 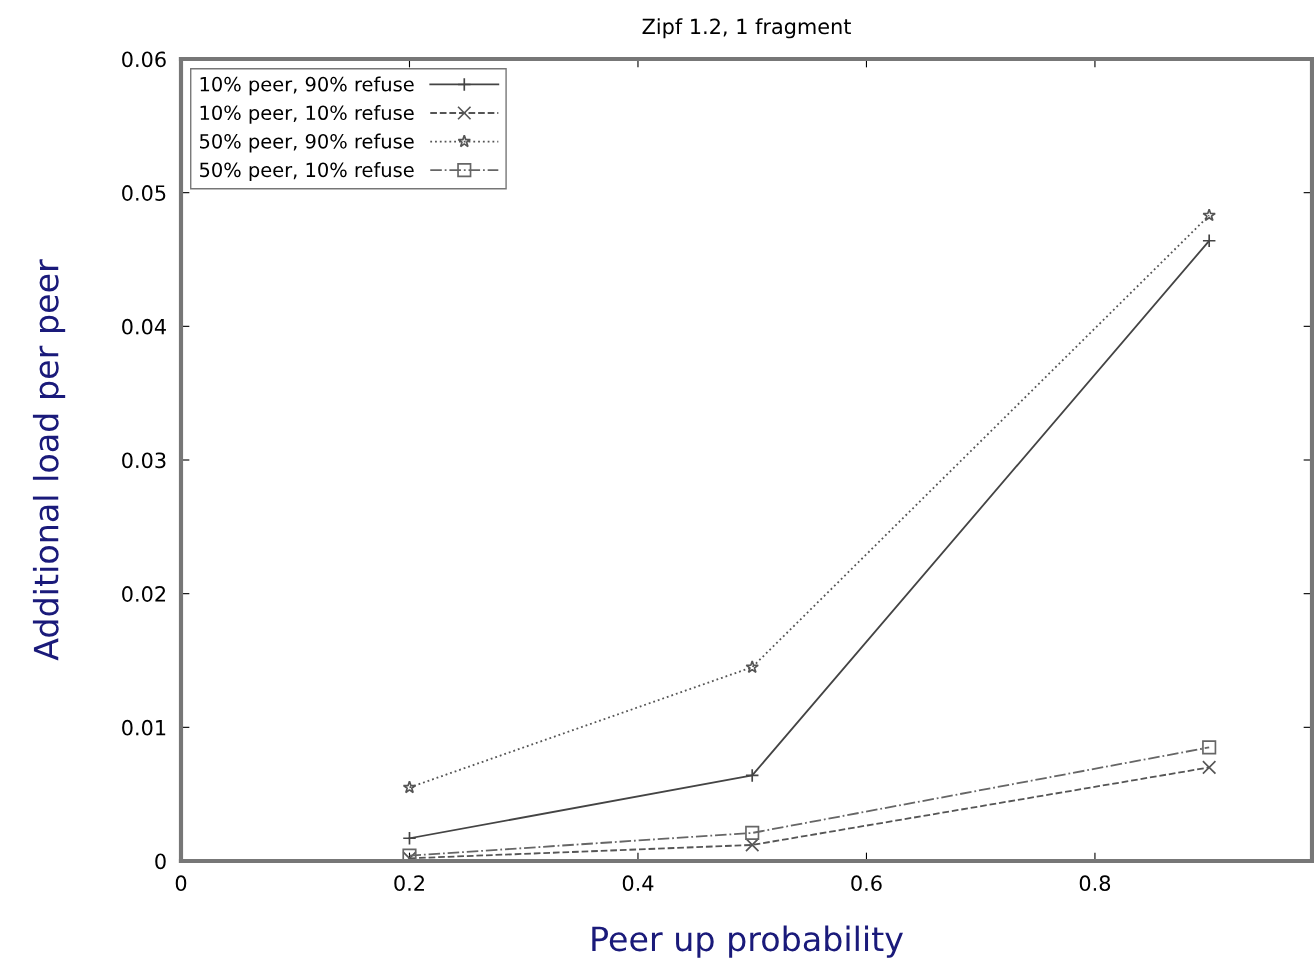 What do you see at coordinates (144, 59) in the screenshot?
I see `y-tick-label: 0.06` at bounding box center [144, 59].